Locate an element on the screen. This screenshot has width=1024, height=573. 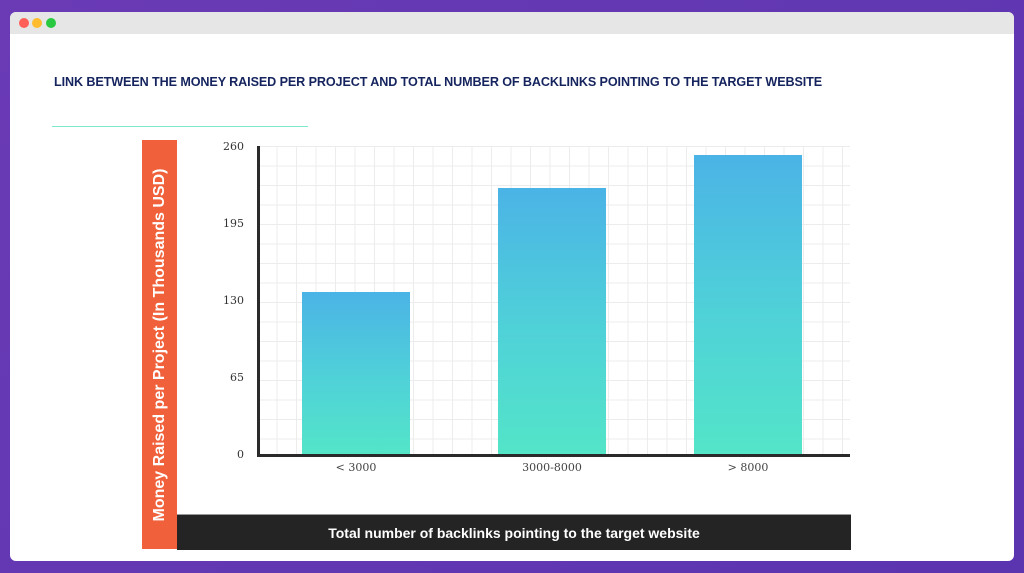
y-tick-195: 195 is located at coordinates (233, 223).